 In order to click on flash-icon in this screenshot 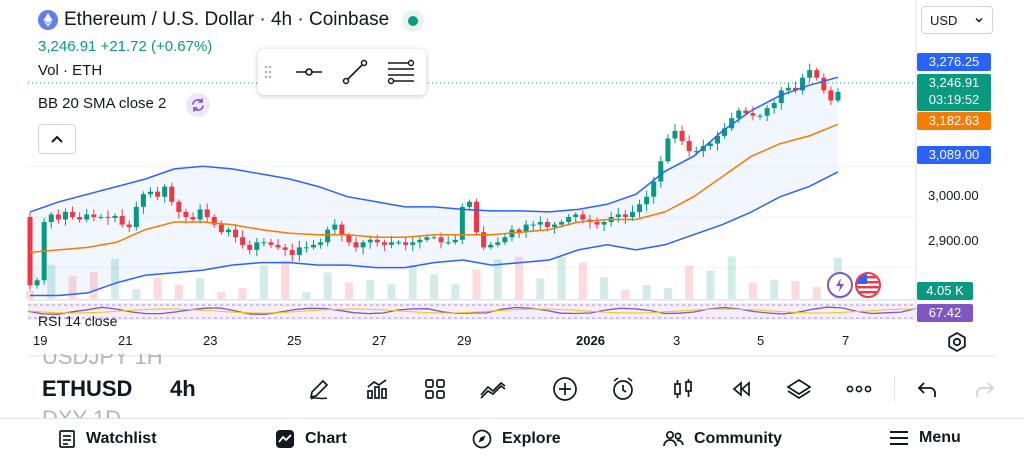, I will do `click(840, 285)`.